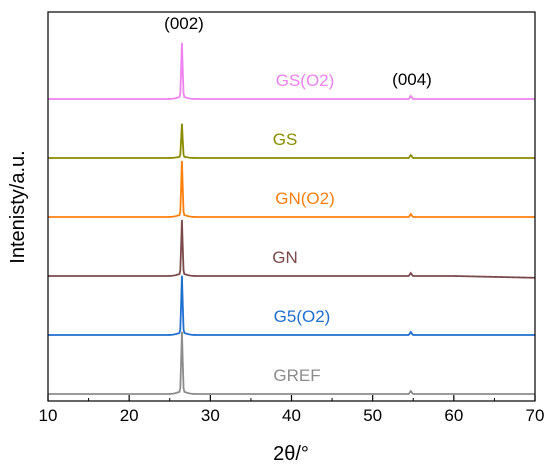 This screenshot has height=470, width=550. What do you see at coordinates (291, 415) in the screenshot?
I see `x-tick-label: 40` at bounding box center [291, 415].